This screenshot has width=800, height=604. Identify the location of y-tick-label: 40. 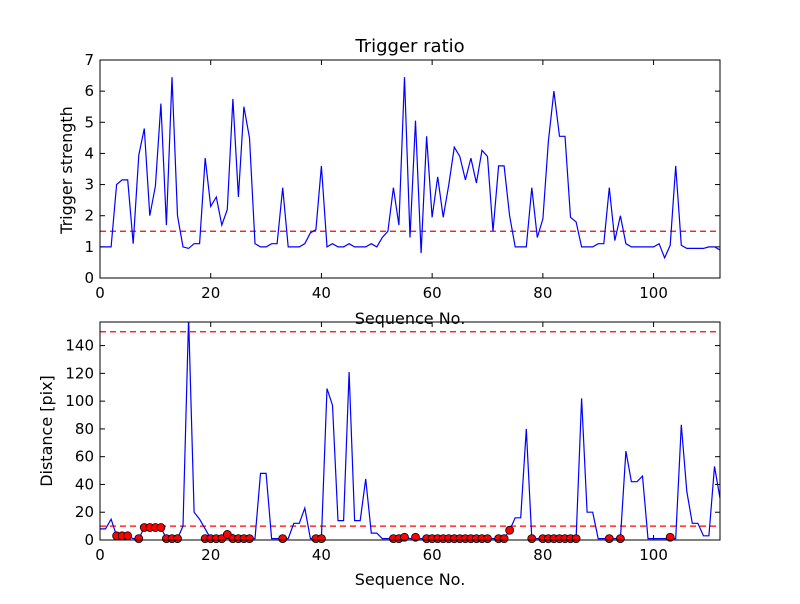
(84, 484).